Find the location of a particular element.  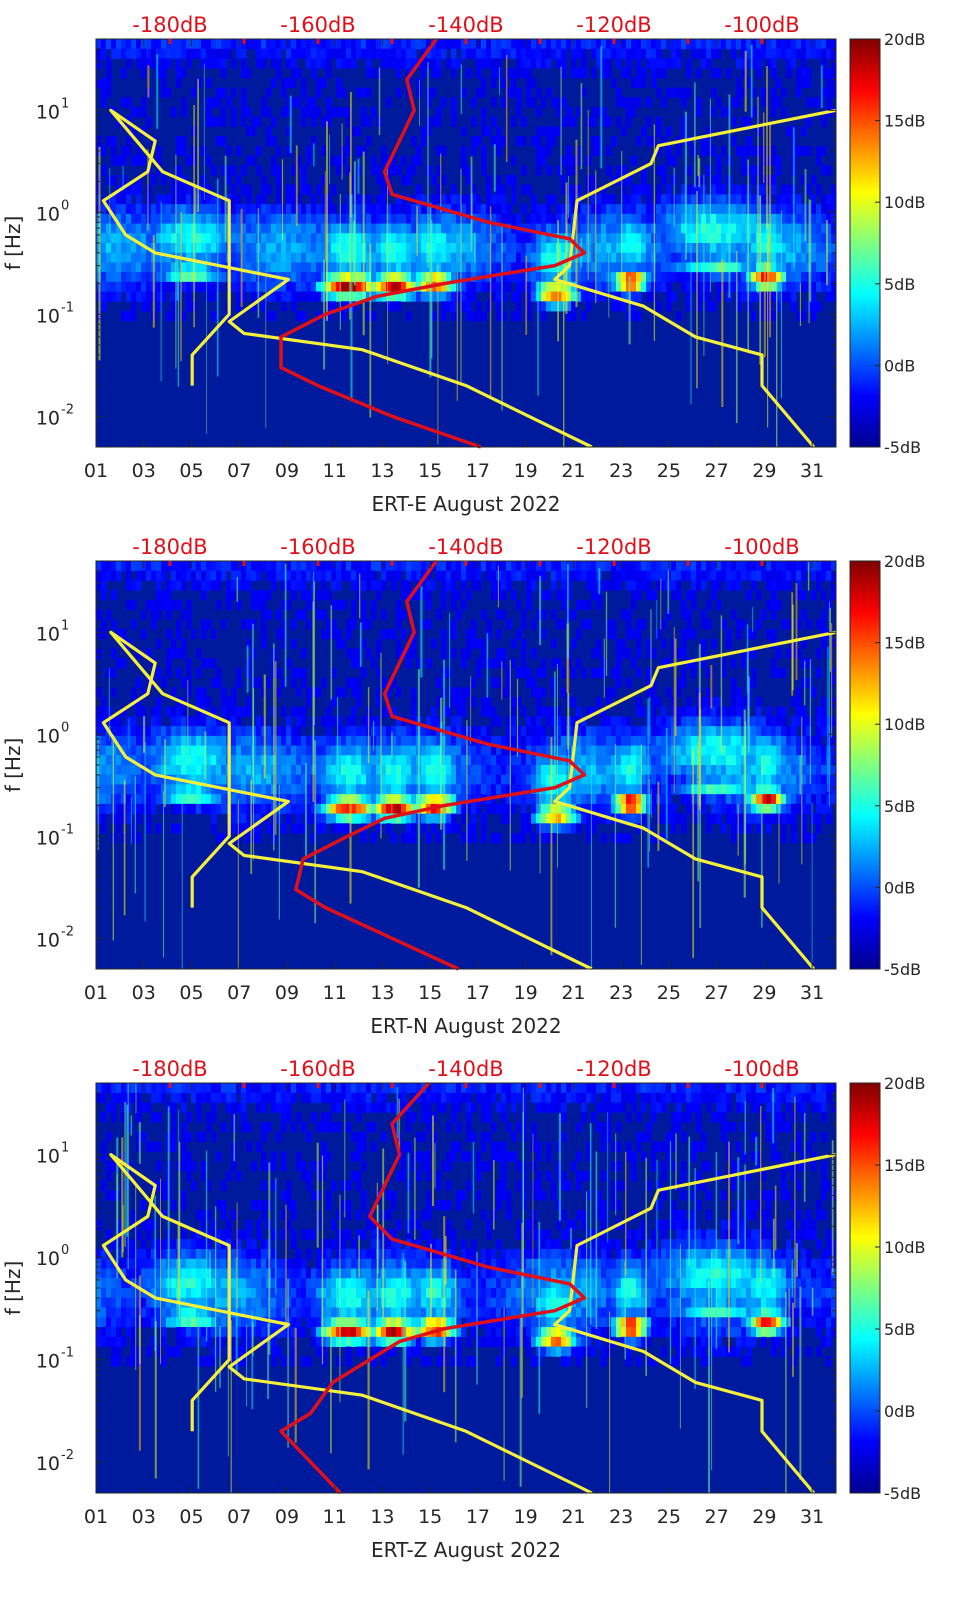

x-tick-label: 07 is located at coordinates (239, 993).